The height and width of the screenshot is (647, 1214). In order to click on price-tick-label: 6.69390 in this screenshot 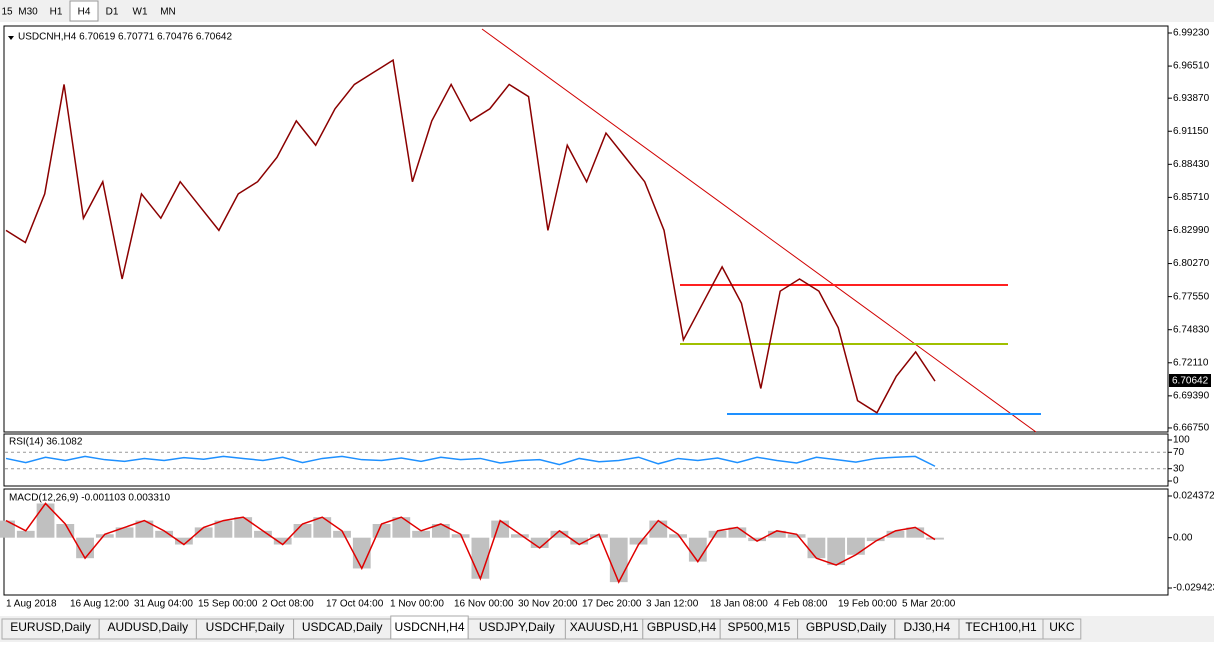, I will do `click(1191, 395)`.